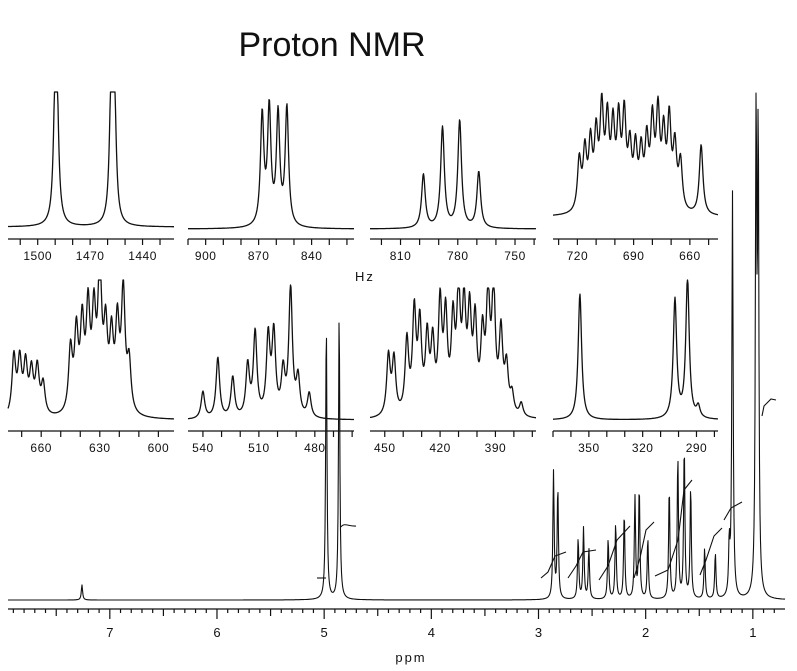  What do you see at coordinates (142, 256) in the screenshot?
I see `inset-tick-label: 1440` at bounding box center [142, 256].